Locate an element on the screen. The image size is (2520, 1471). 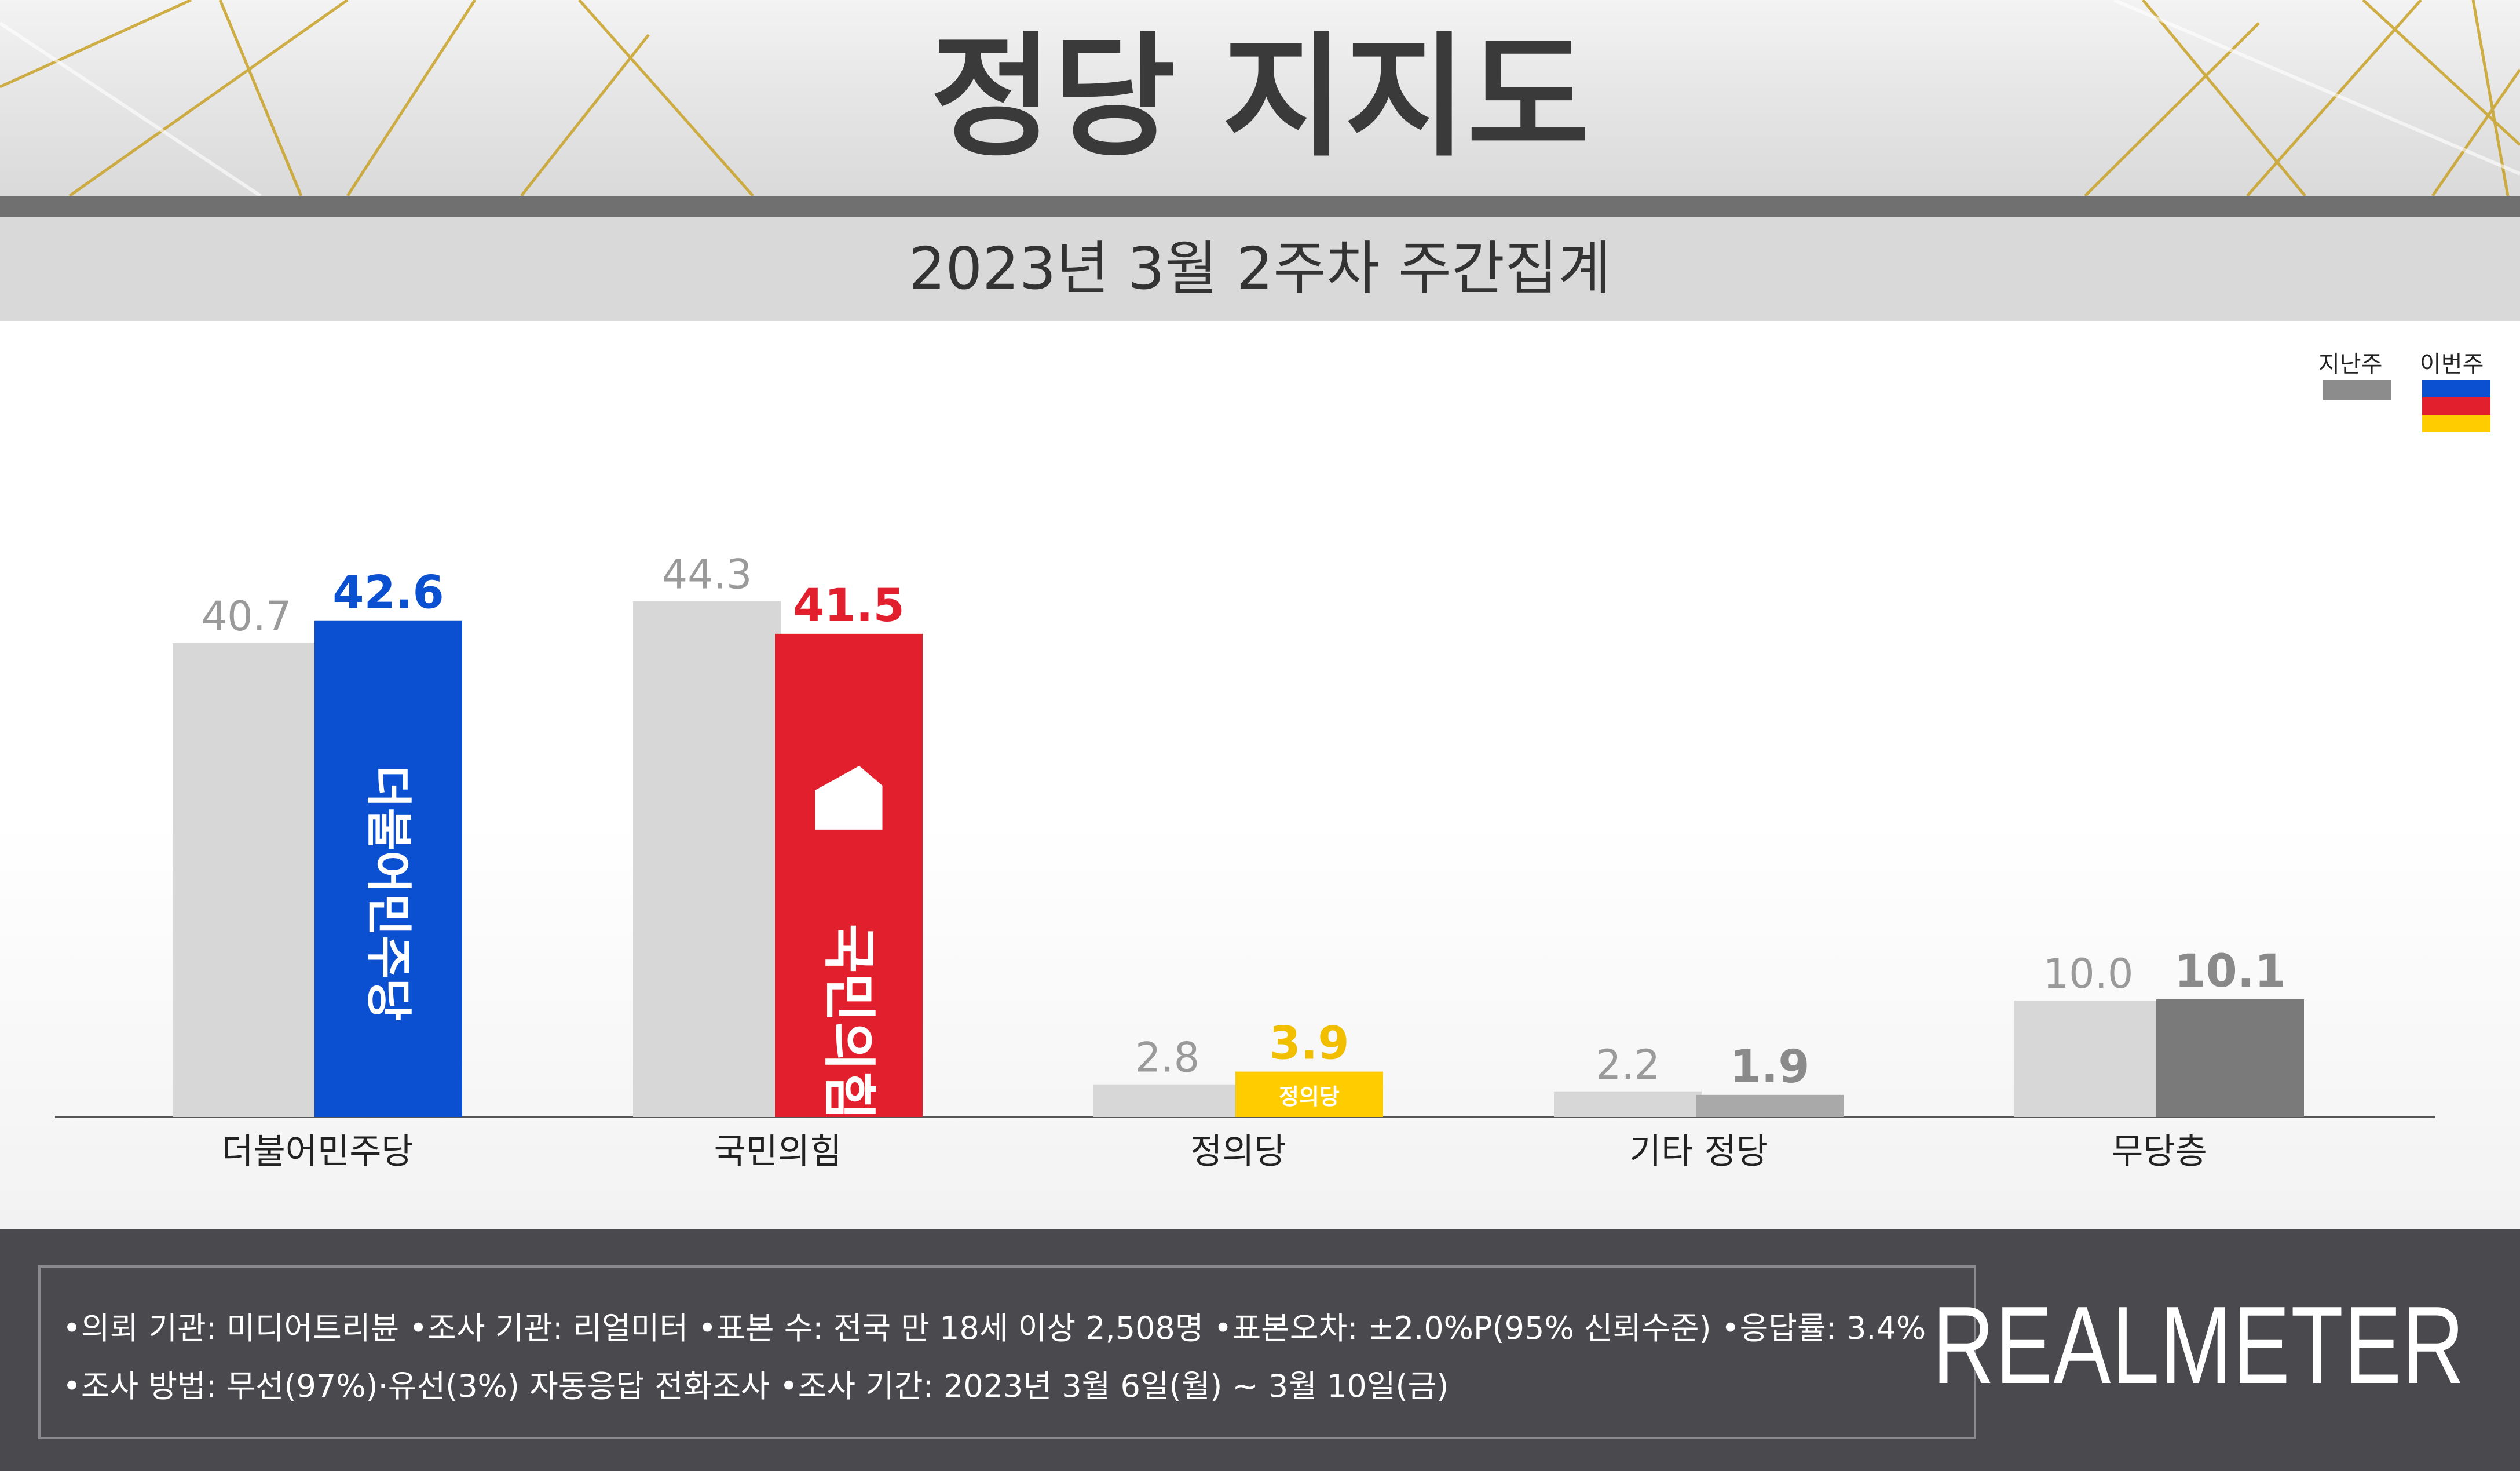
page-subtitle: 2023년 3월 2주차 주간집계 is located at coordinates (1260, 268).